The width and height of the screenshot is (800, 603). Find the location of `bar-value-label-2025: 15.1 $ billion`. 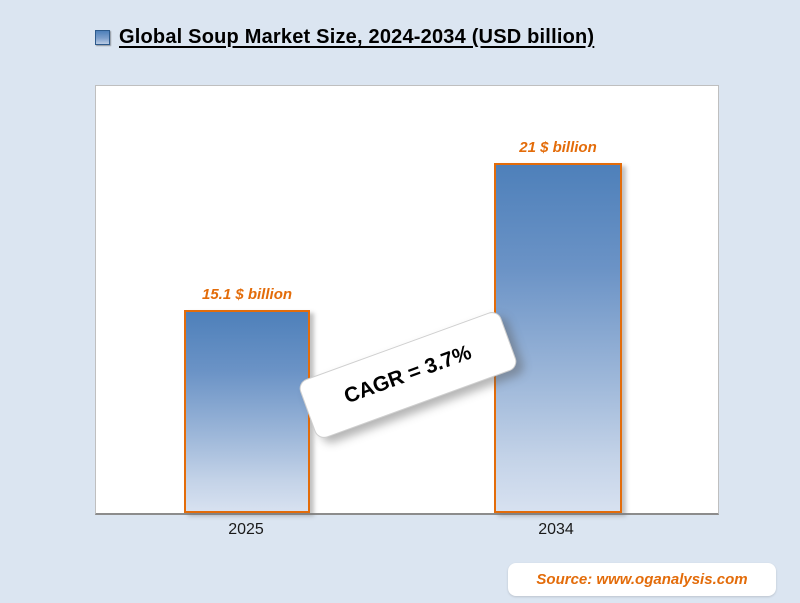

bar-value-label-2025: 15.1 $ billion is located at coordinates (247, 294).